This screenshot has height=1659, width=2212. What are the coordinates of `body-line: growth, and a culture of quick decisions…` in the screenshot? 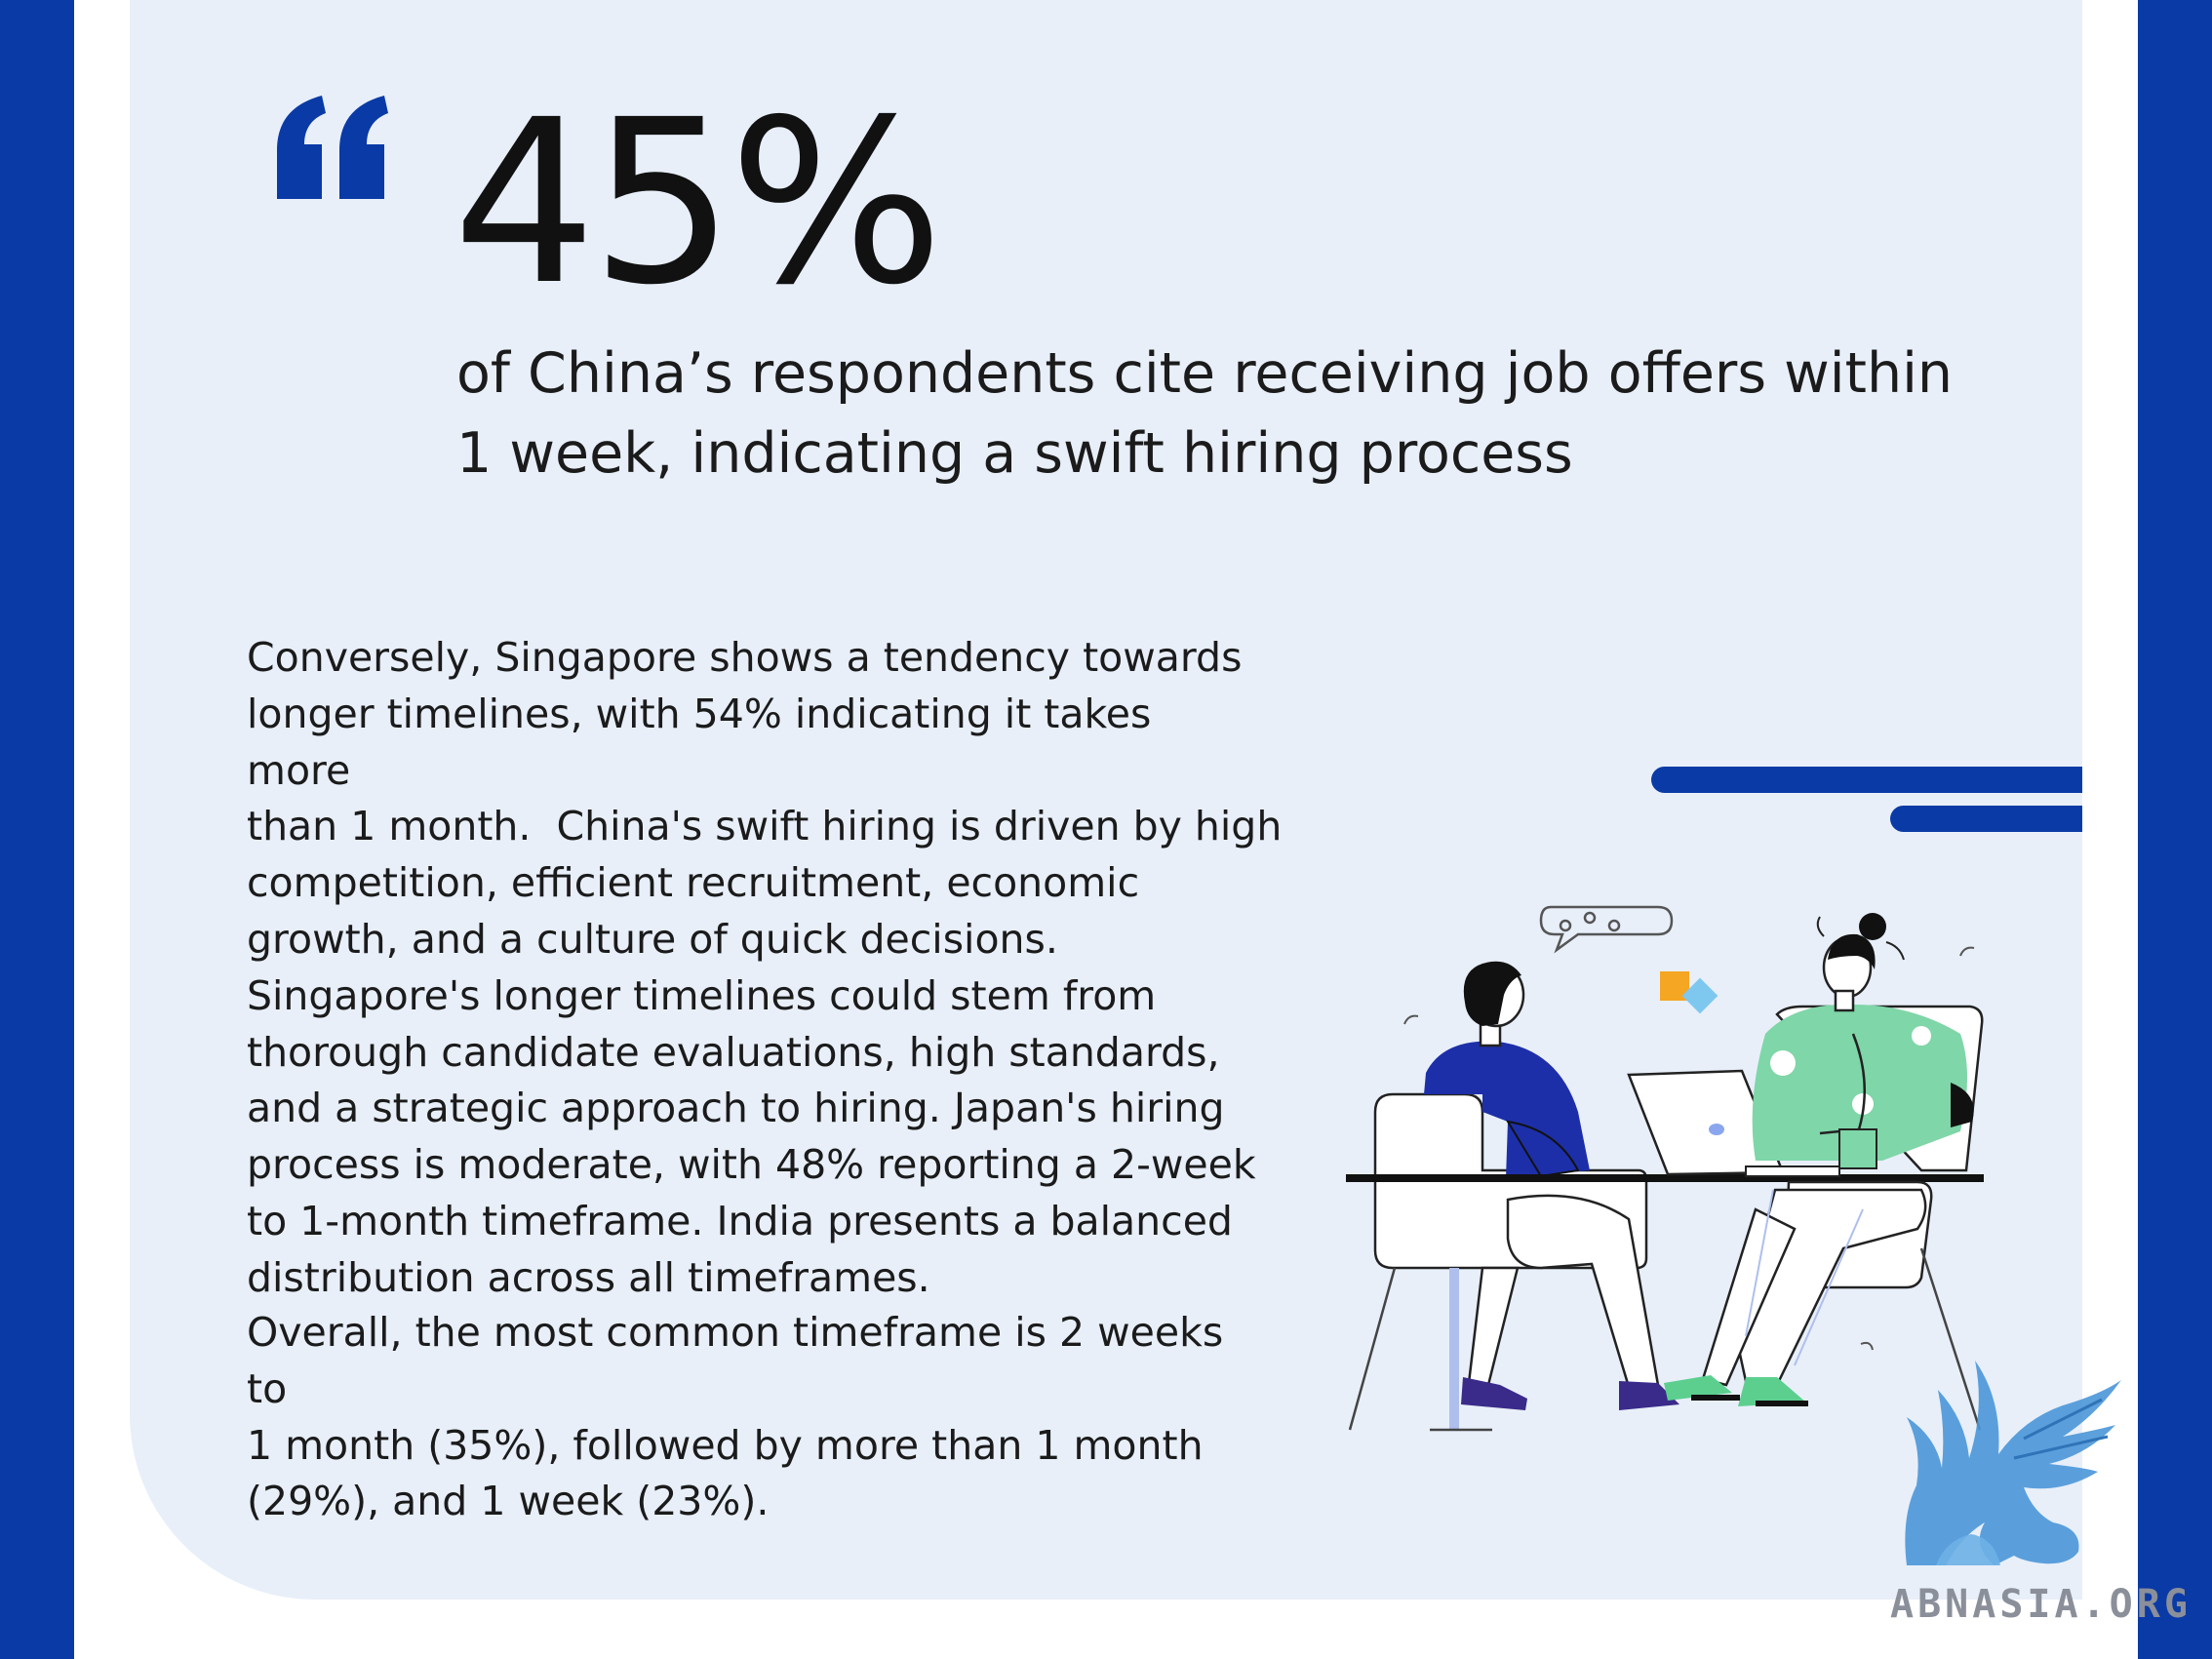 It's located at (652, 939).